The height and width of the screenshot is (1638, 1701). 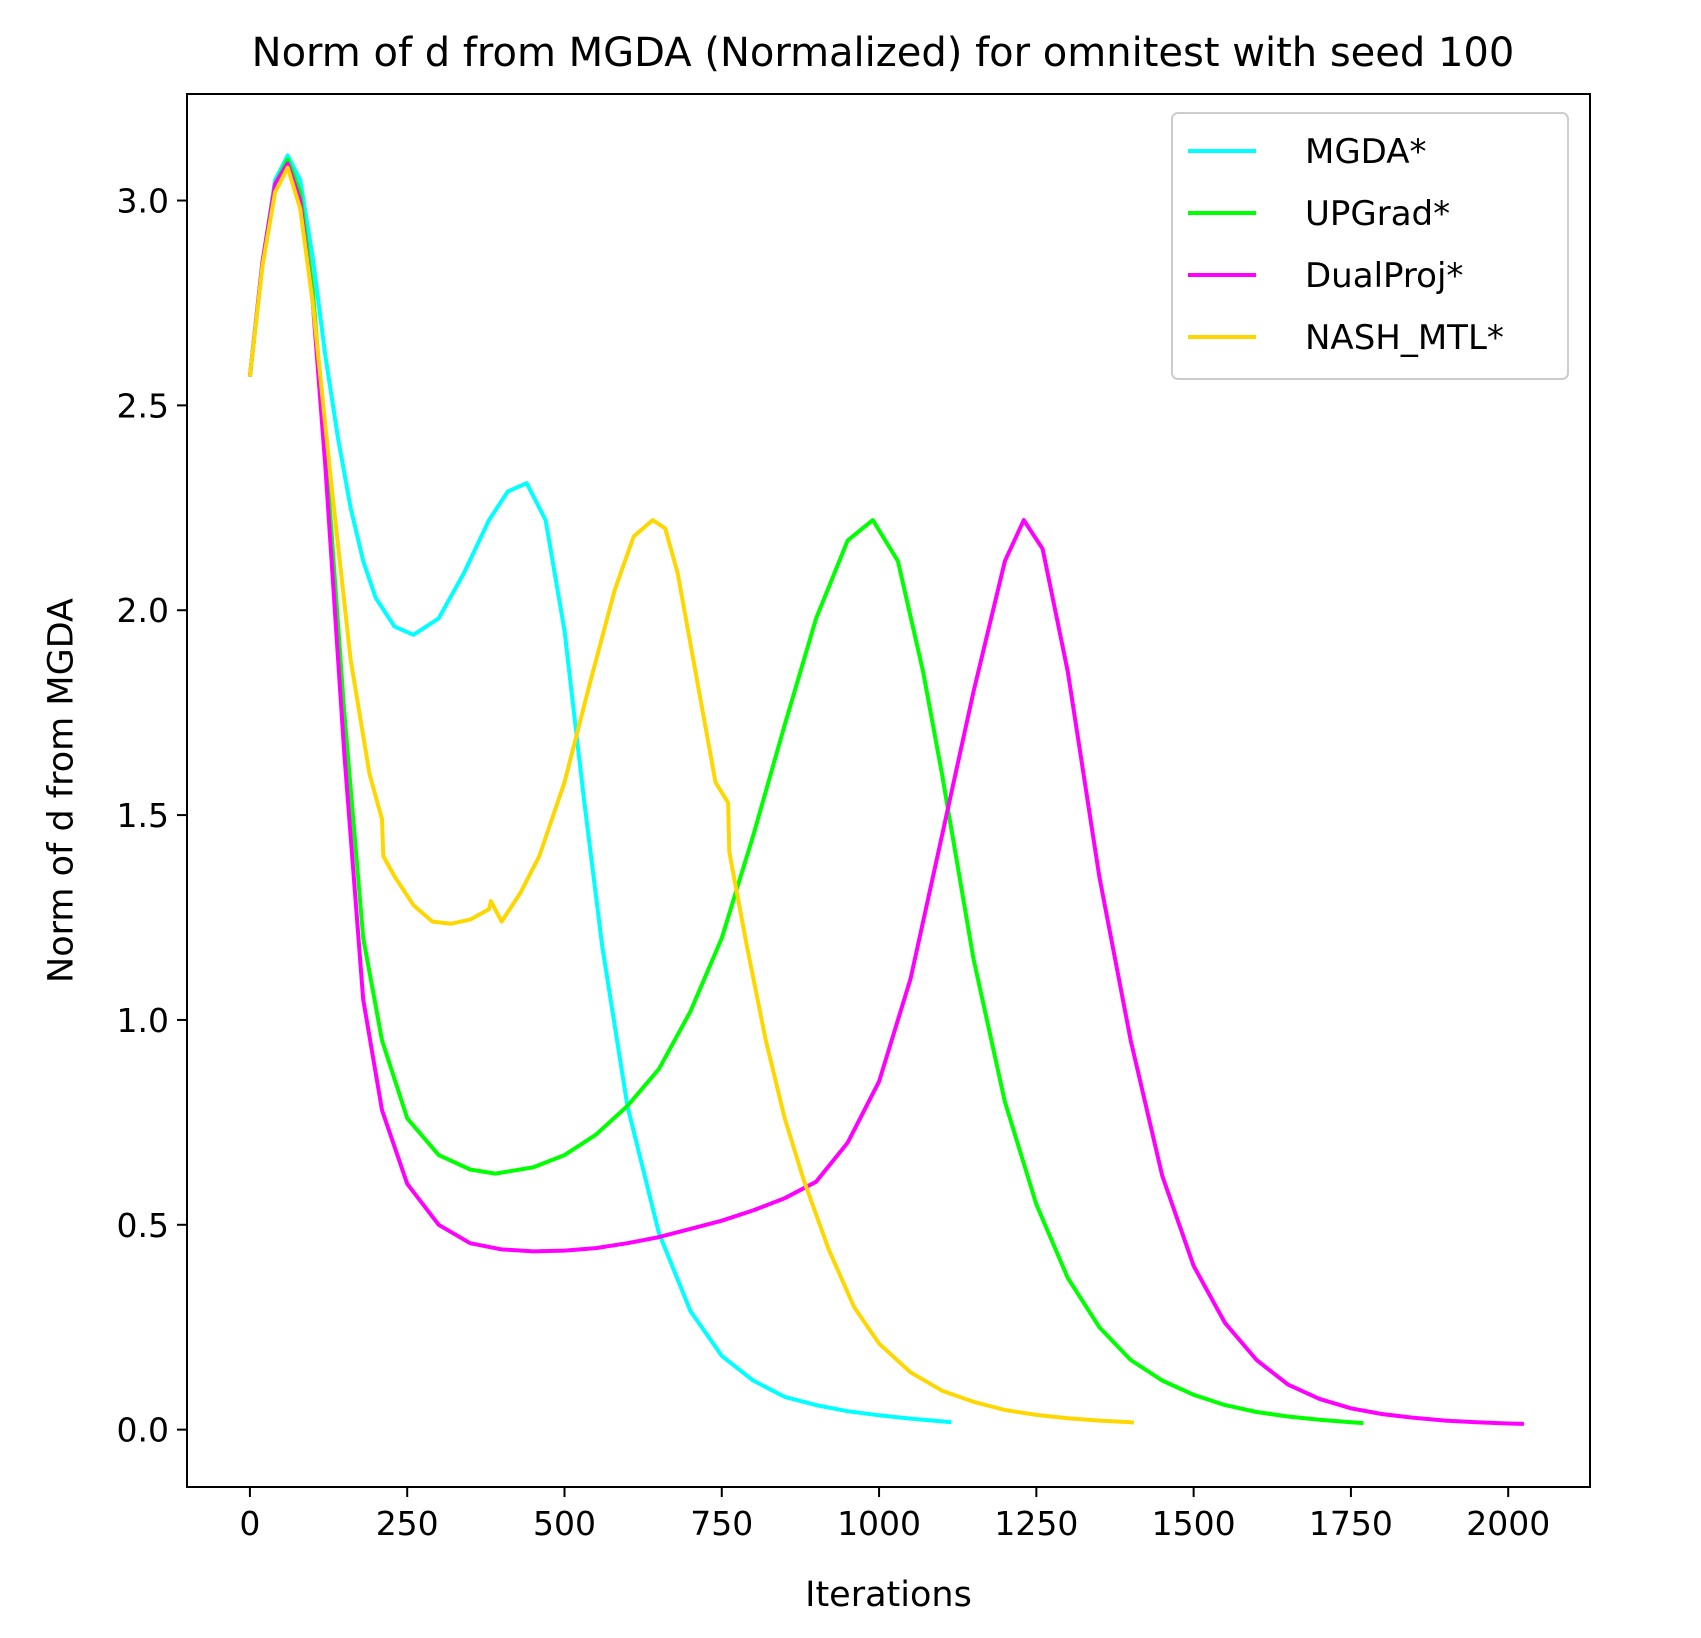 What do you see at coordinates (143, 610) in the screenshot?
I see `y-tick-label: 2.0` at bounding box center [143, 610].